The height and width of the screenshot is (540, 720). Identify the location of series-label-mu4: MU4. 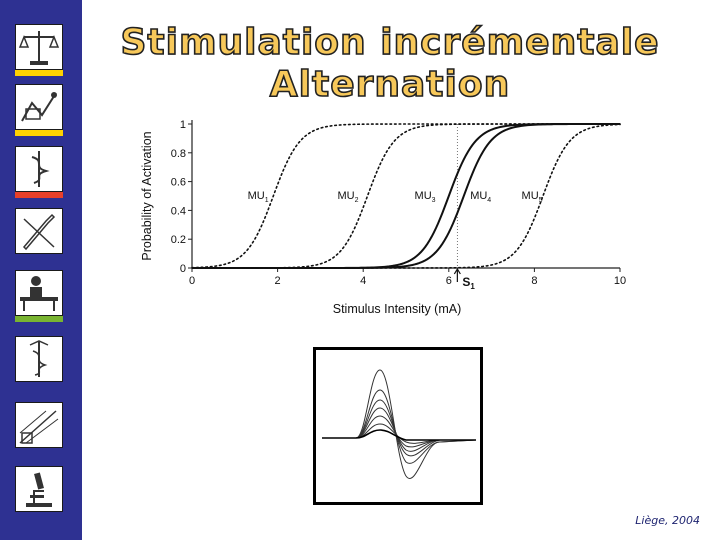
(480, 197).